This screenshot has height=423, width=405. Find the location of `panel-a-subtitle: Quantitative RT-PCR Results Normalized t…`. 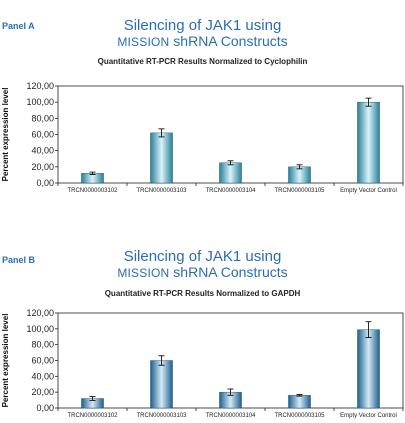

panel-a-subtitle: Quantitative RT-PCR Results Normalized t… is located at coordinates (202, 61).